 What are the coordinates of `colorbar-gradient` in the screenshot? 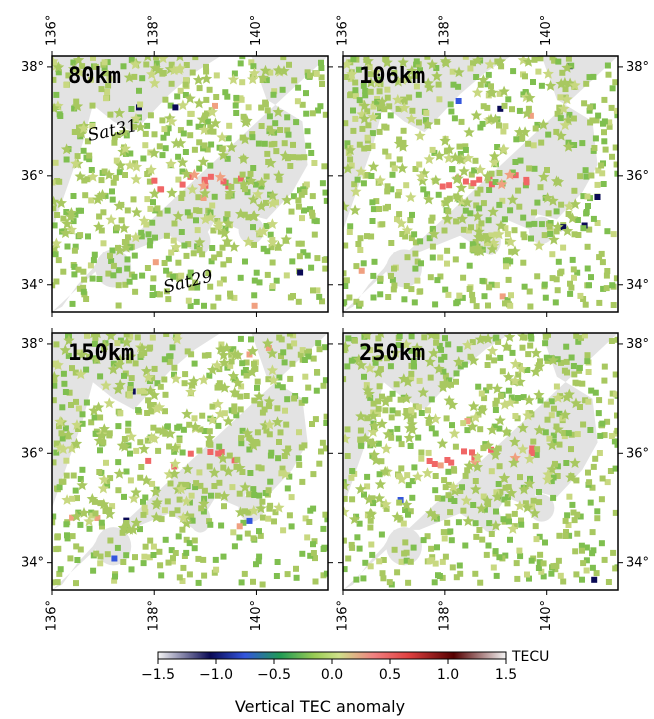 It's located at (332, 655).